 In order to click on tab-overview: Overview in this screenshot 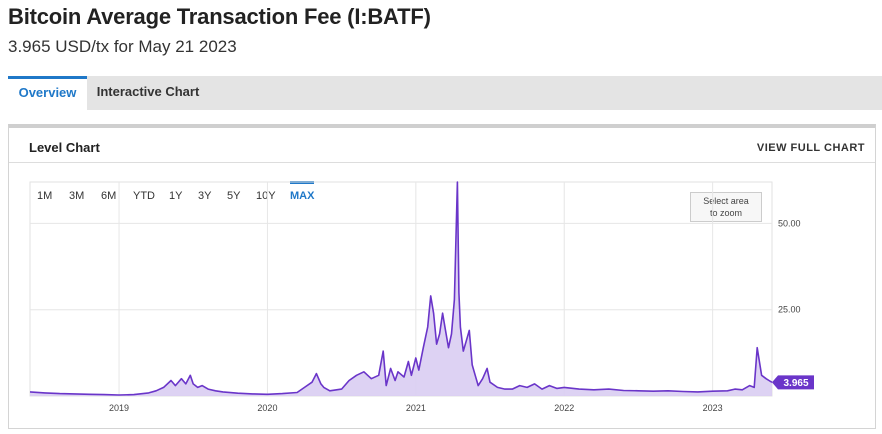, I will do `click(47, 93)`.